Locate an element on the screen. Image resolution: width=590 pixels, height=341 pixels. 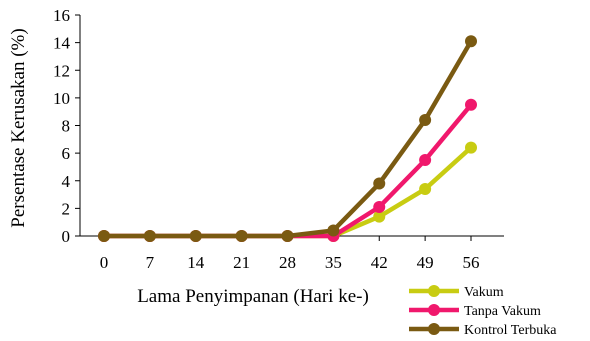
y-tick-label: 4 is located at coordinates (66, 181).